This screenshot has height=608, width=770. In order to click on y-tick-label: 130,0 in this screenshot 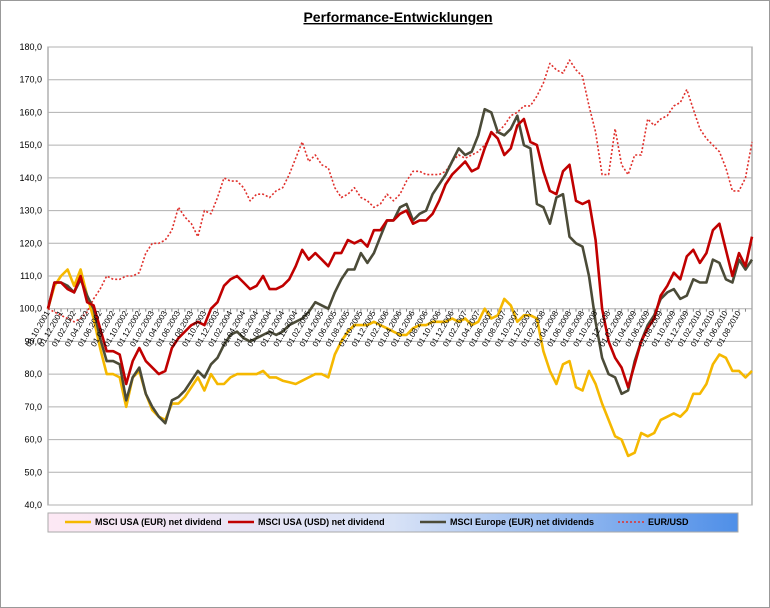, I will do `click(30, 211)`.